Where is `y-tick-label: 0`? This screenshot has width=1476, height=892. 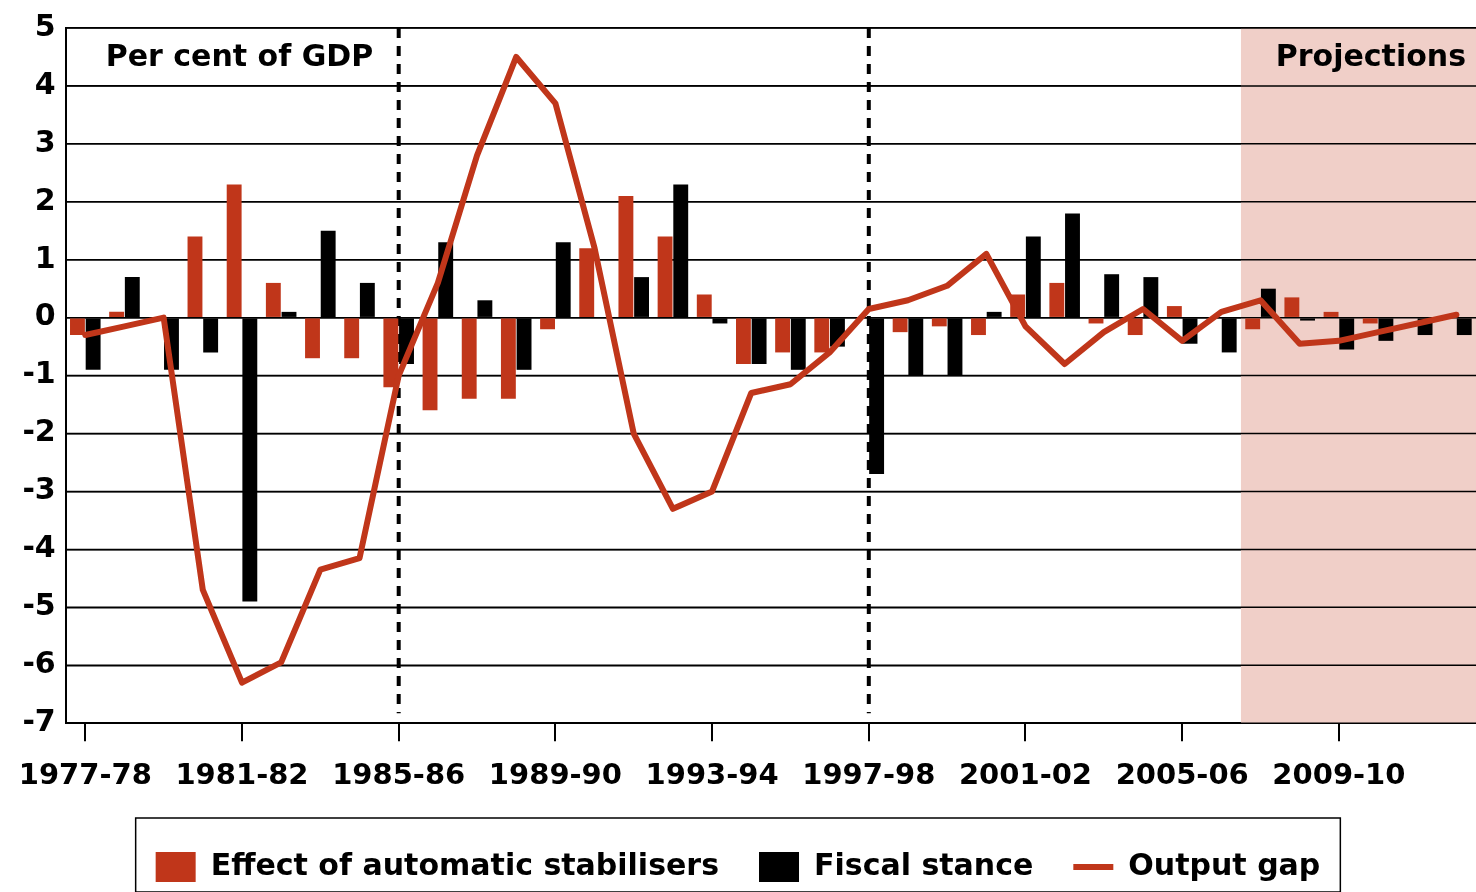 y-tick-label: 0 is located at coordinates (45, 315).